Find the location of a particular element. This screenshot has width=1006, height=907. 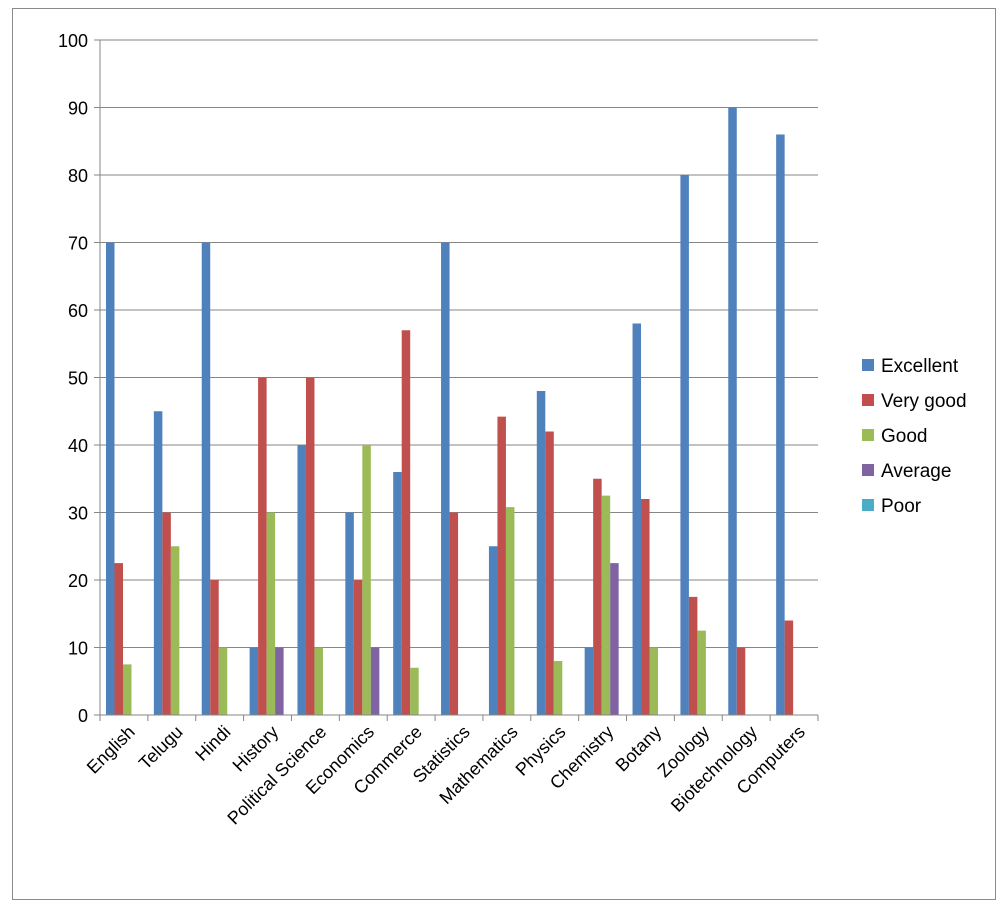

y-tick-label: 70 is located at coordinates (78, 244).